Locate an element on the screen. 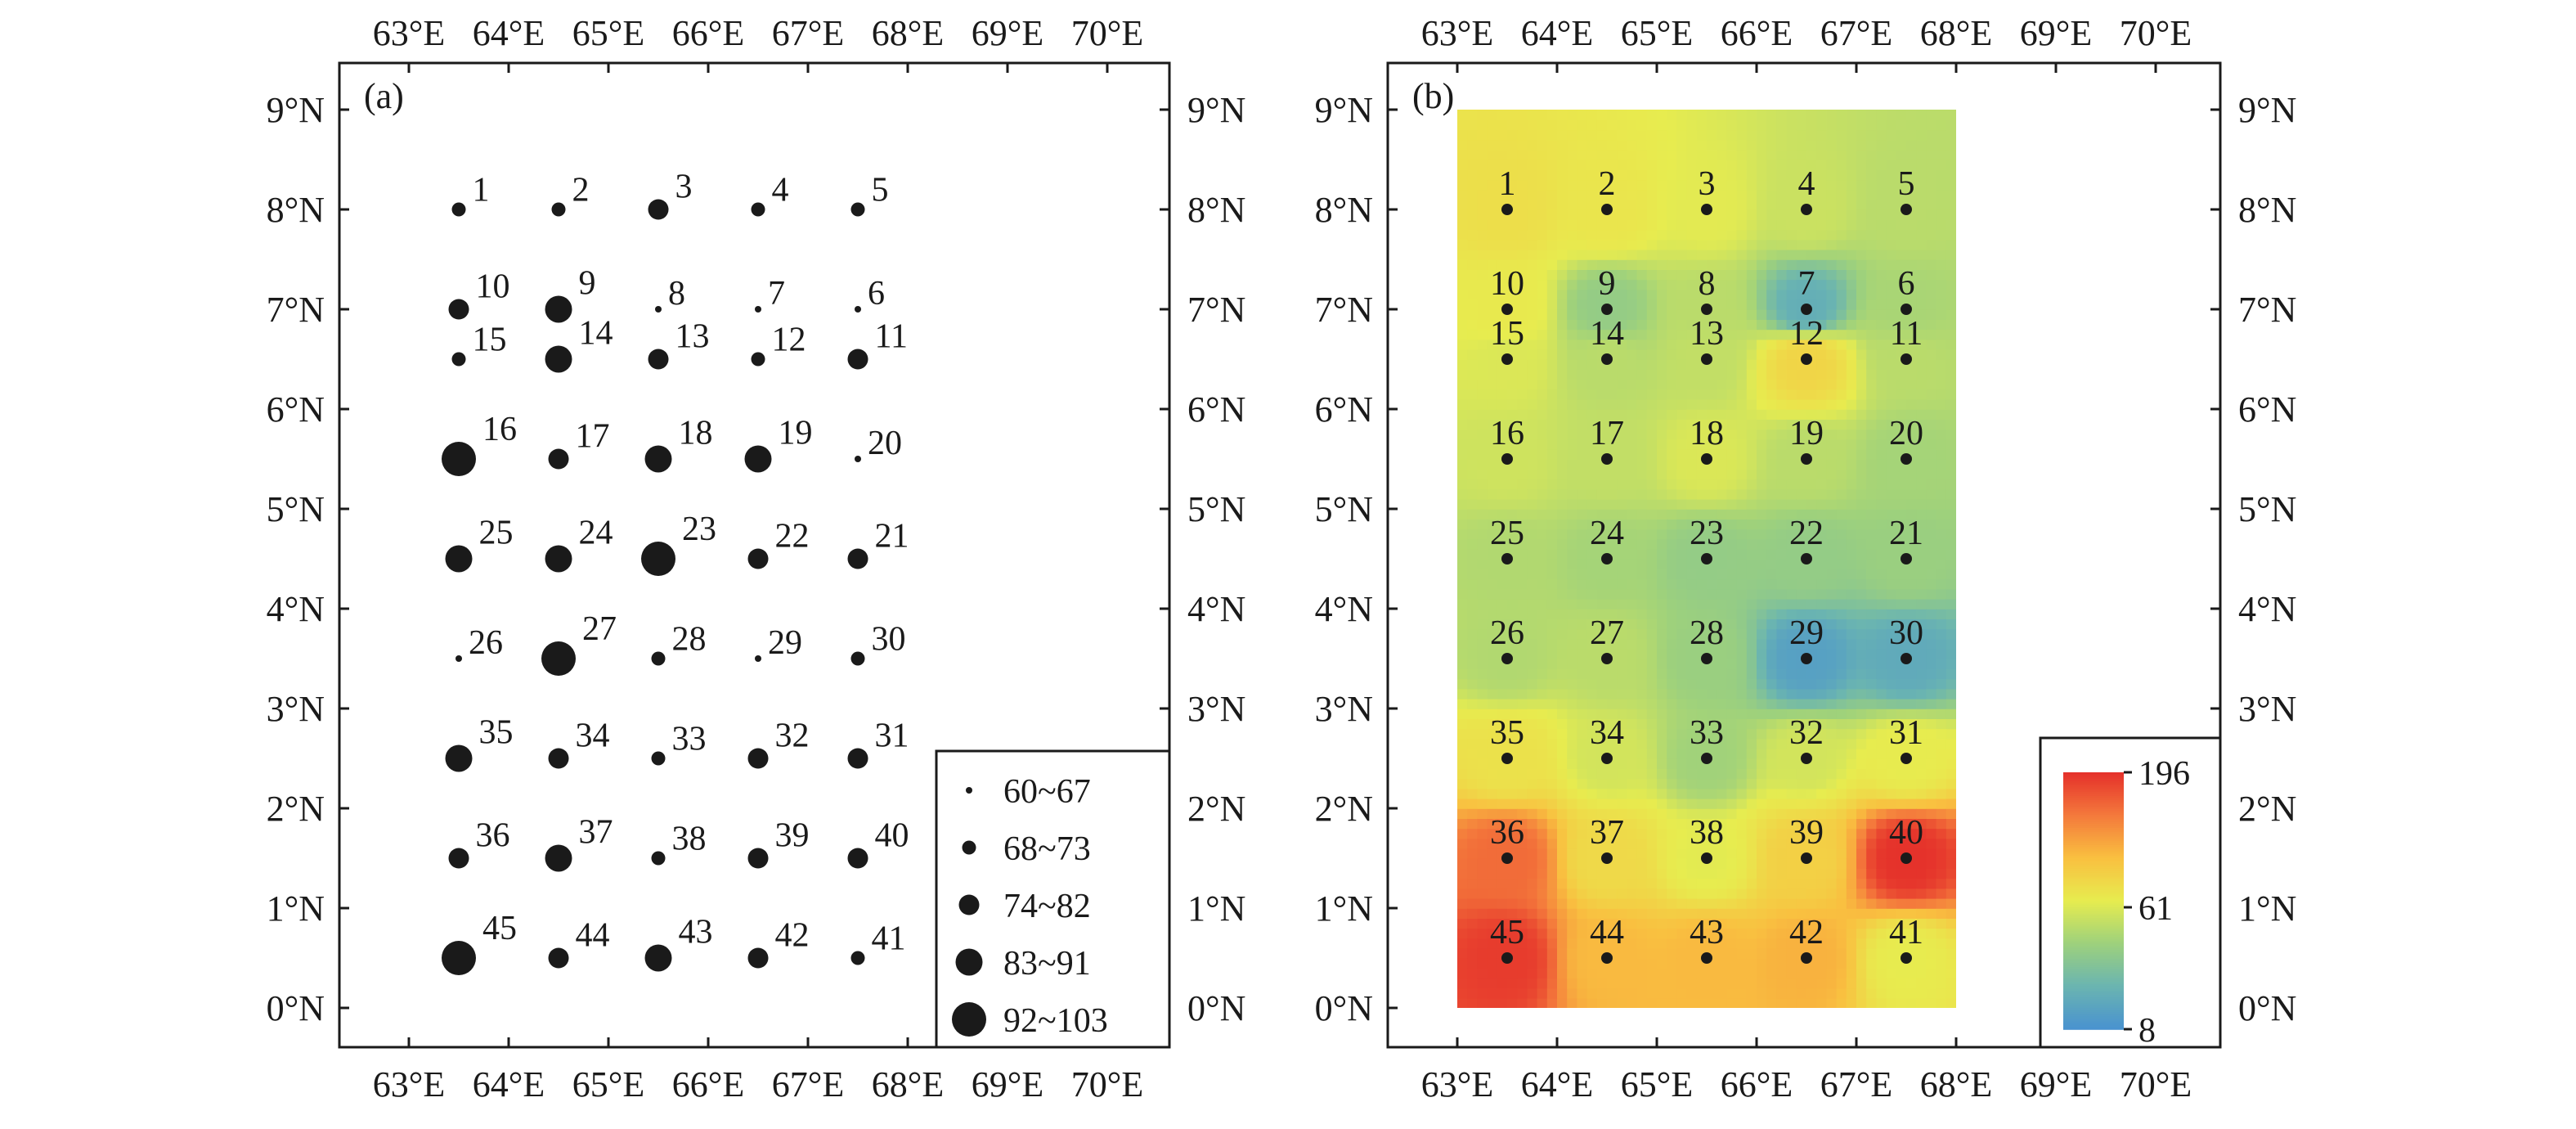  station-label-10: 10 is located at coordinates (493, 287).